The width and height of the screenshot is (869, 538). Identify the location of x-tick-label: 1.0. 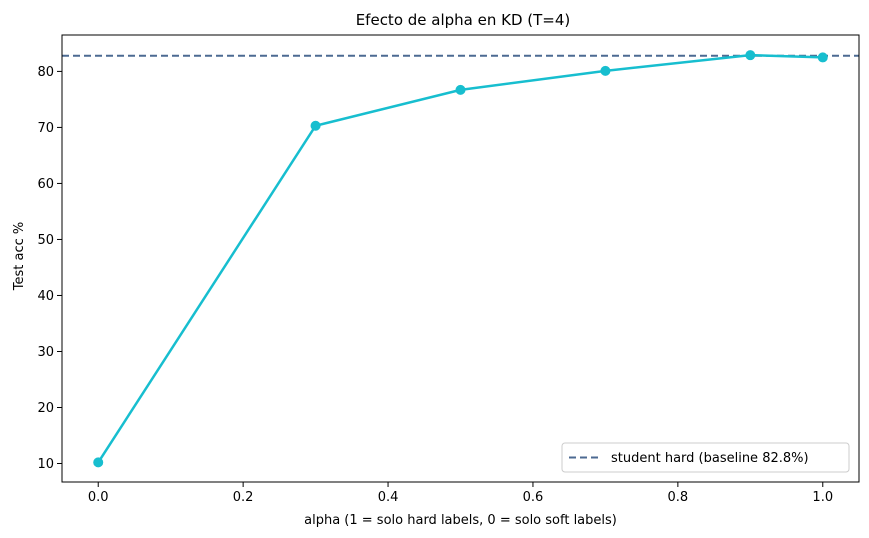
(822, 497).